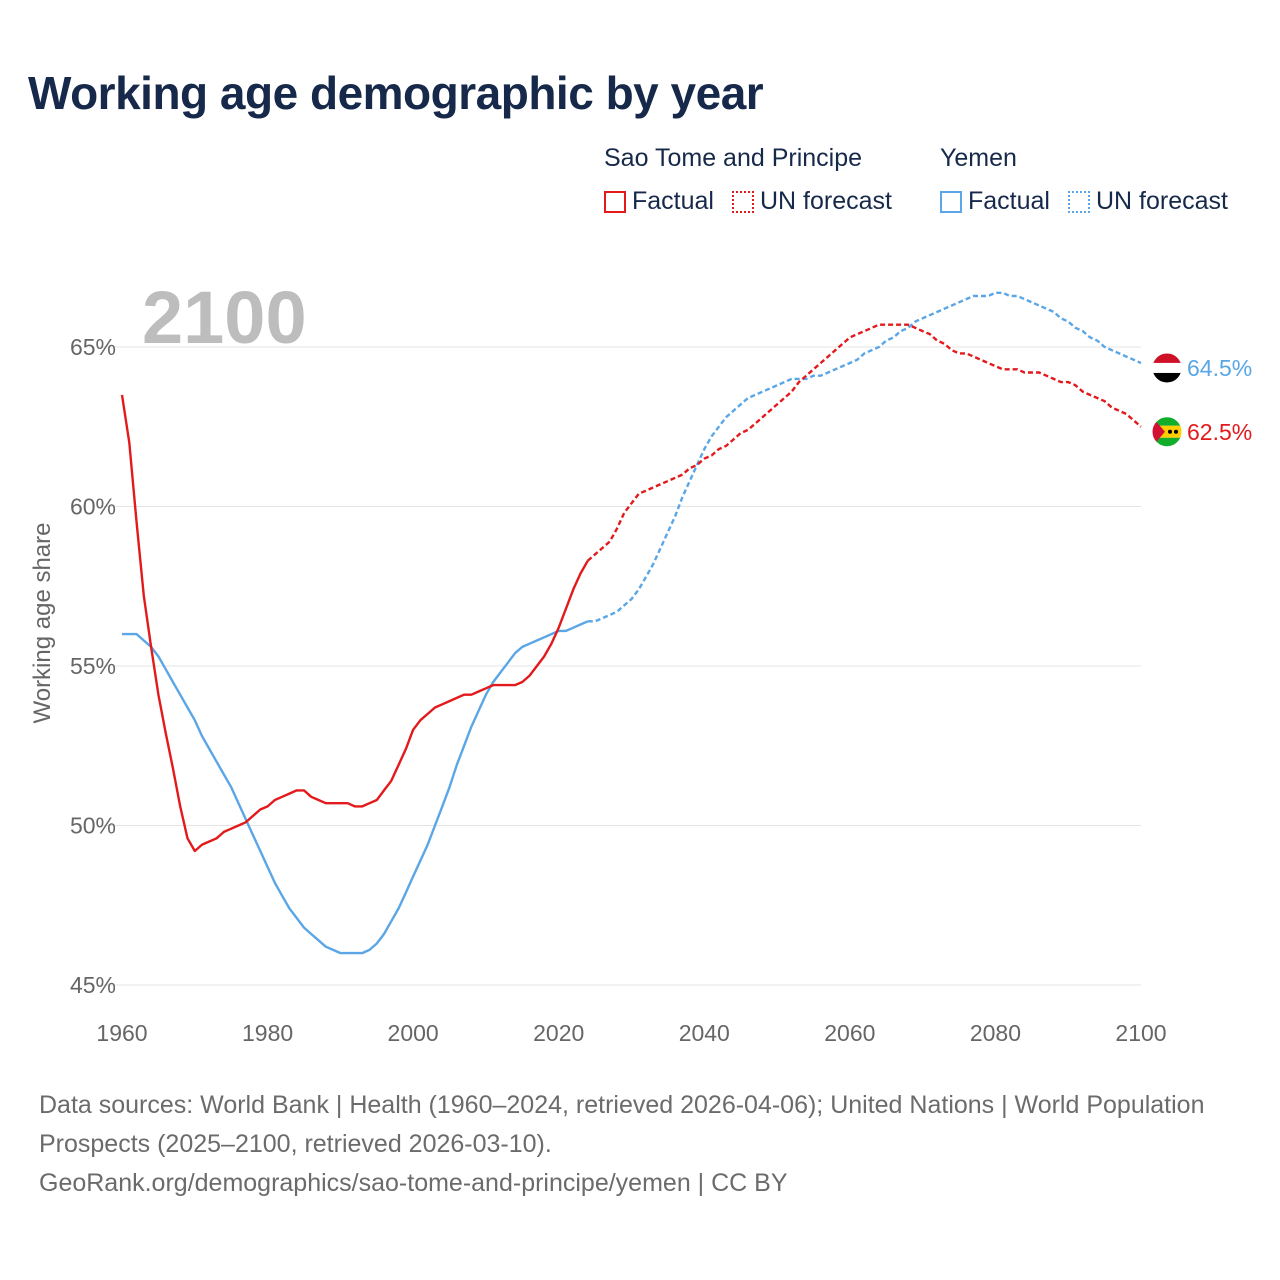 The width and height of the screenshot is (1280, 1280). Describe the element at coordinates (267, 1033) in the screenshot. I see `x-tick-label: 1980` at that location.